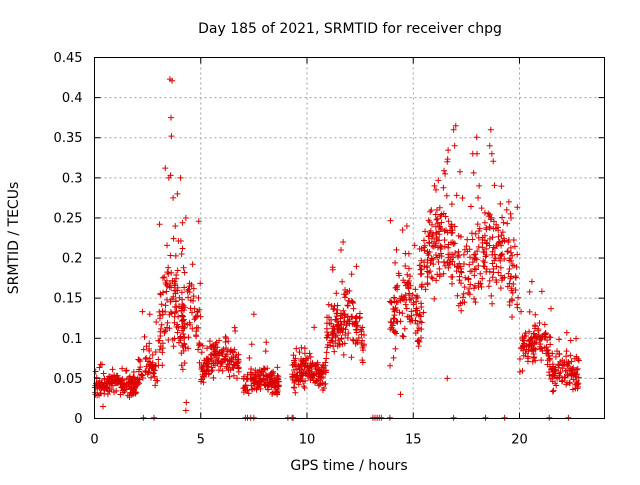 Image resolution: width=640 pixels, height=485 pixels. Describe the element at coordinates (72, 259) in the screenshot. I see `y-tick-label: 0.2` at that location.